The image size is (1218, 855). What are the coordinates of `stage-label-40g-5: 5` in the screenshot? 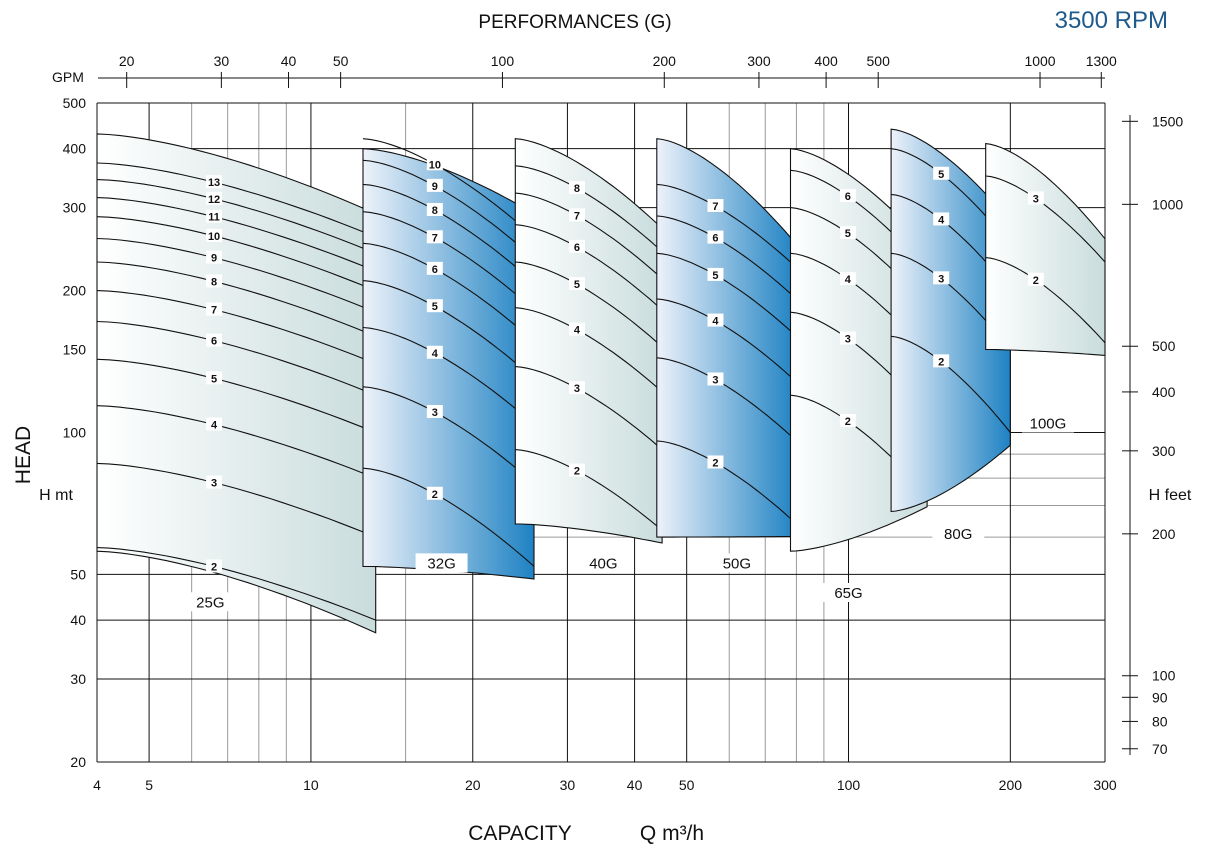 It's located at (577, 285).